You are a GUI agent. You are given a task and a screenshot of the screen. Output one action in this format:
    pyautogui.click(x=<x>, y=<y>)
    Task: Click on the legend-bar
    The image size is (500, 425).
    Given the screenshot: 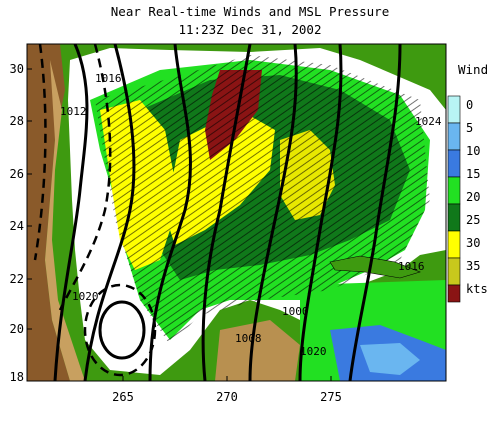 What is the action you would take?
    pyautogui.click(x=454, y=199)
    